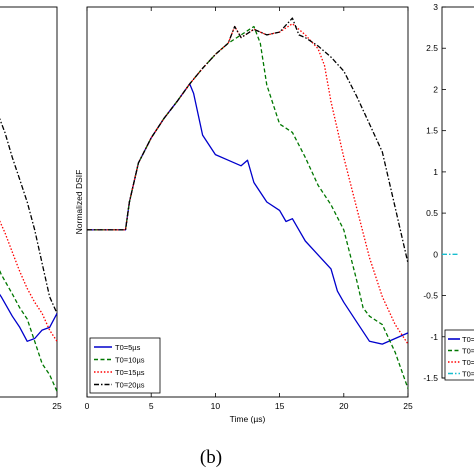 Image resolution: width=474 pixels, height=474 pixels. I want to click on right-y-tick-label: -1, so click(434, 337).